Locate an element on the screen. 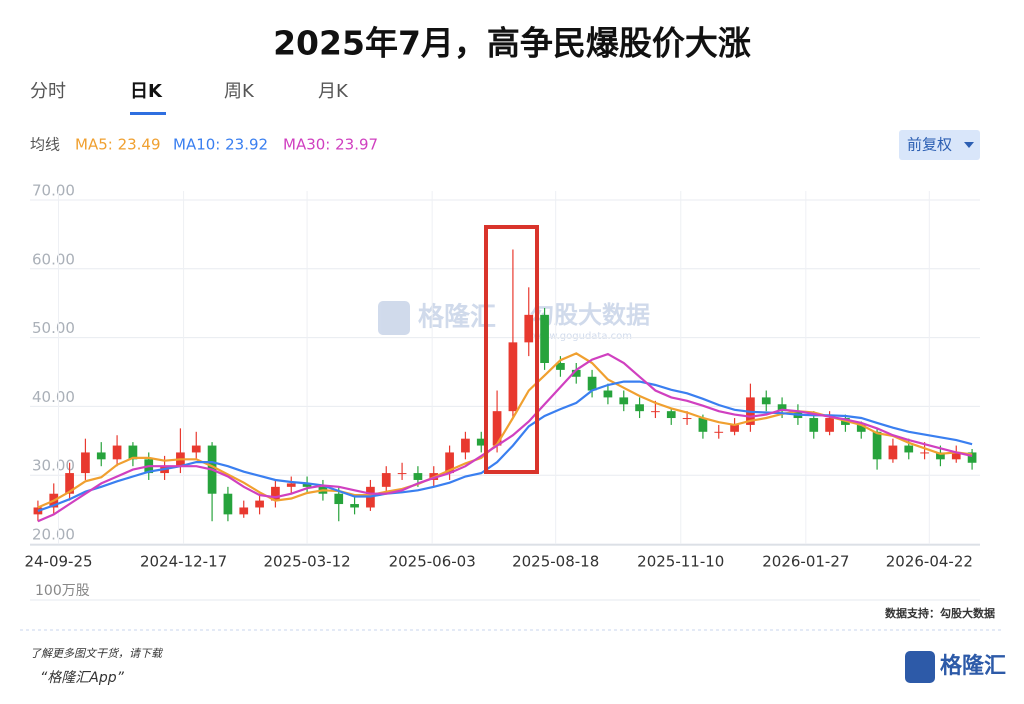 The width and height of the screenshot is (1024, 704). tab: 分时 is located at coordinates (48, 91).